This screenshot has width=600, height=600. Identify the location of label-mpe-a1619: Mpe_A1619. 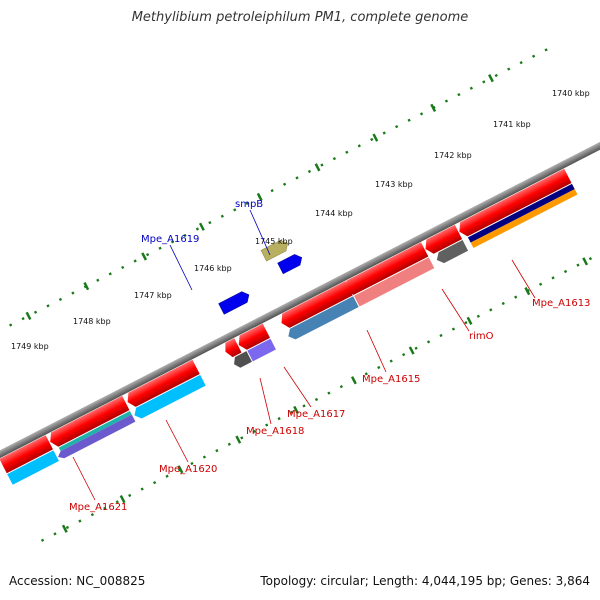
(170, 239).